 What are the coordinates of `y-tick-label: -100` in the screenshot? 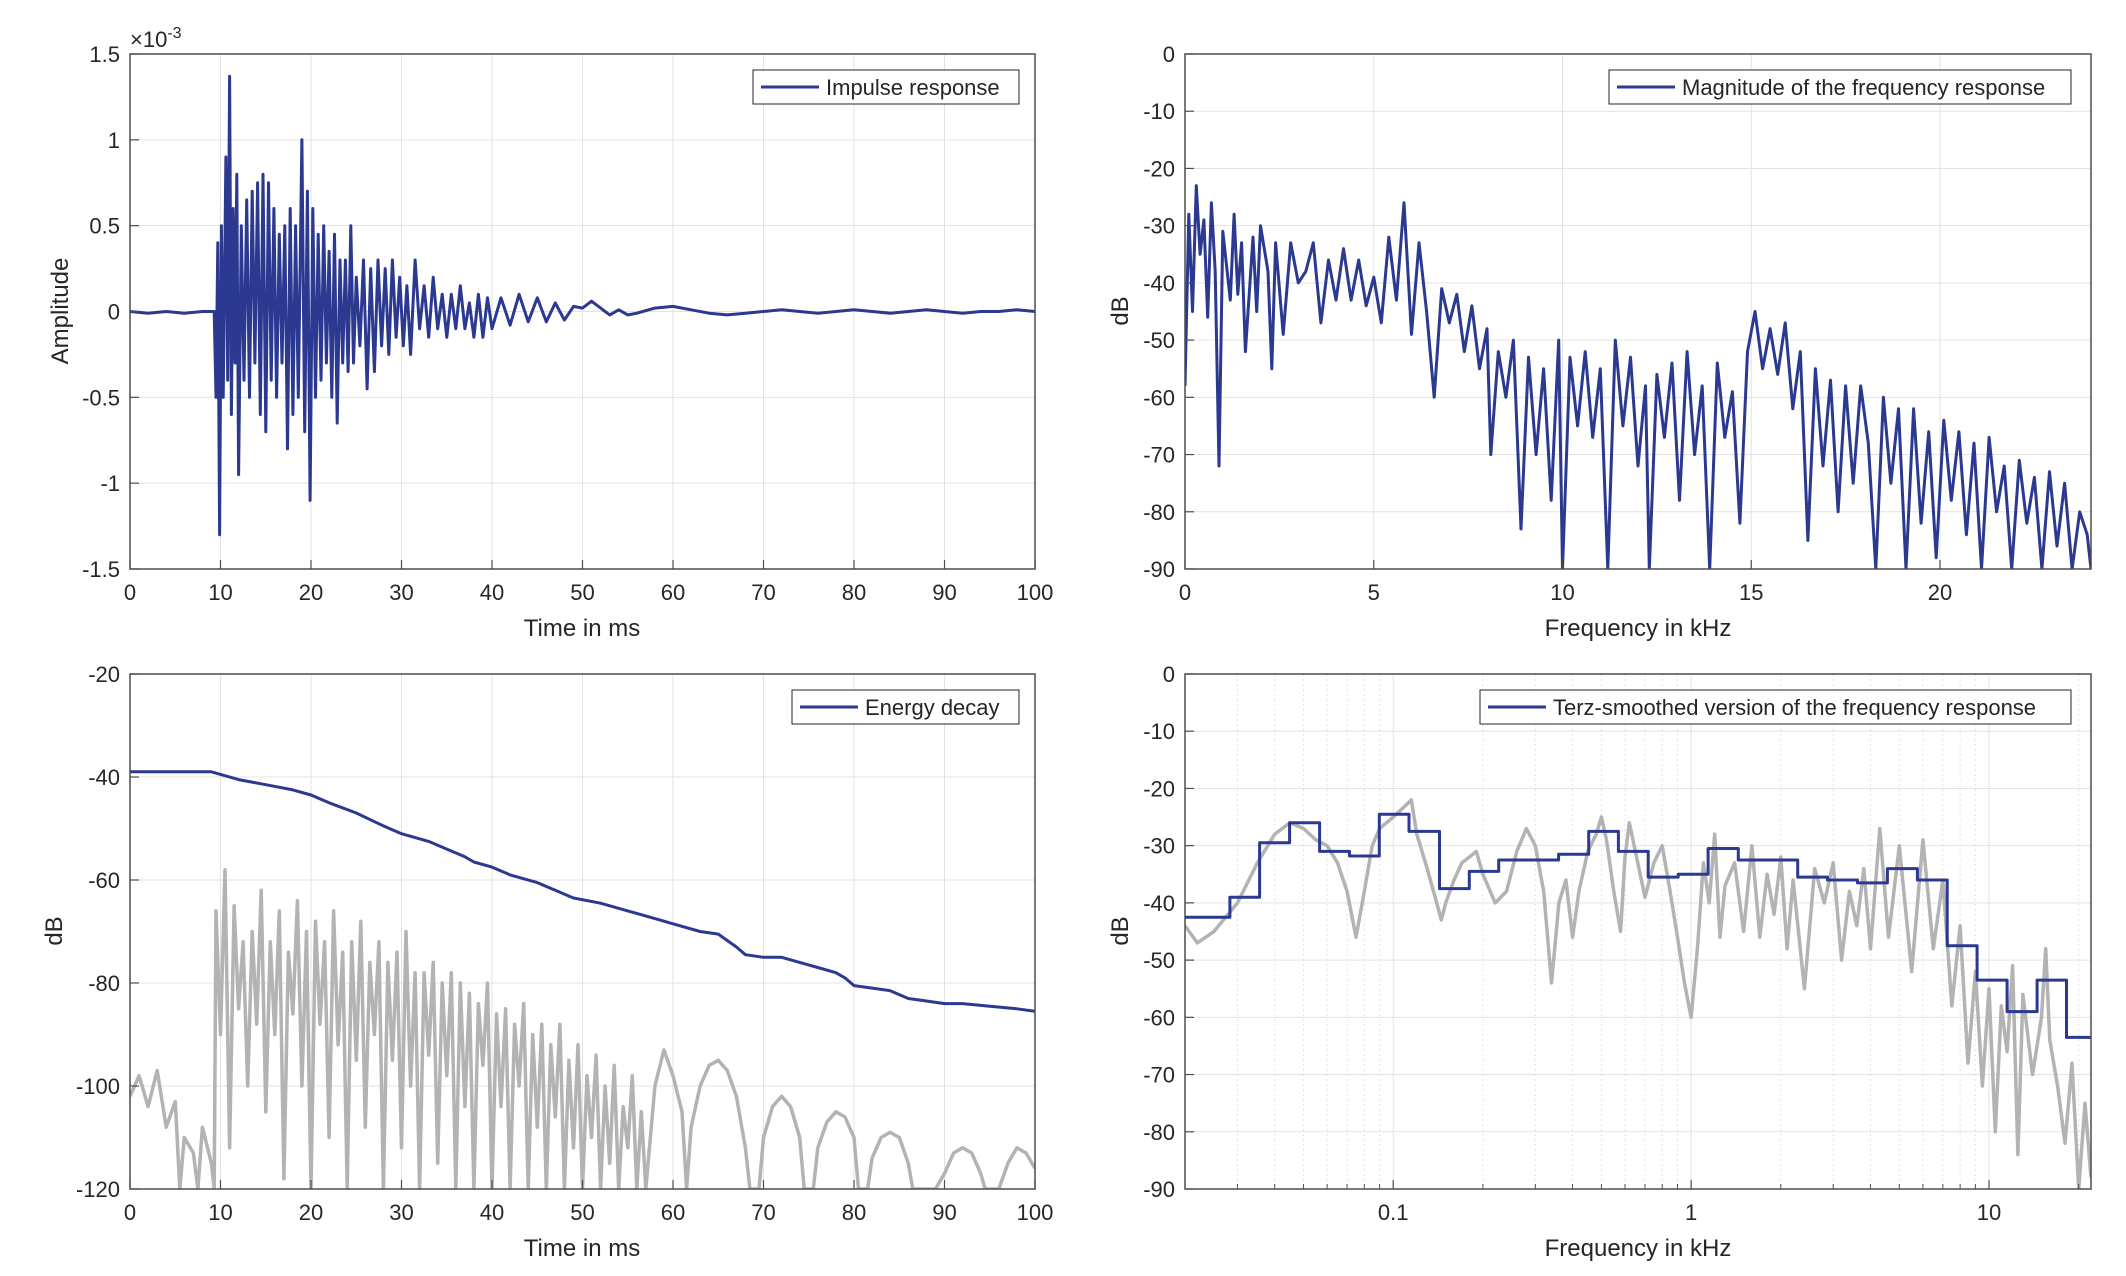 It's located at (98, 1086).